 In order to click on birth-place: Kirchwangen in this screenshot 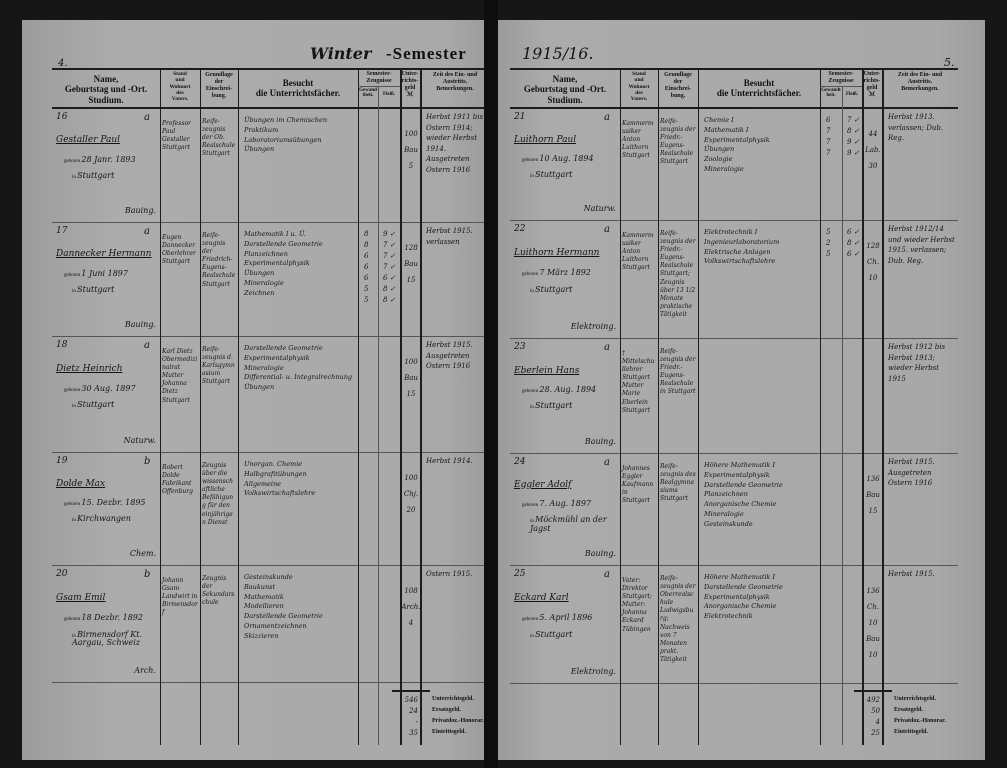, I will do `click(104, 519)`.